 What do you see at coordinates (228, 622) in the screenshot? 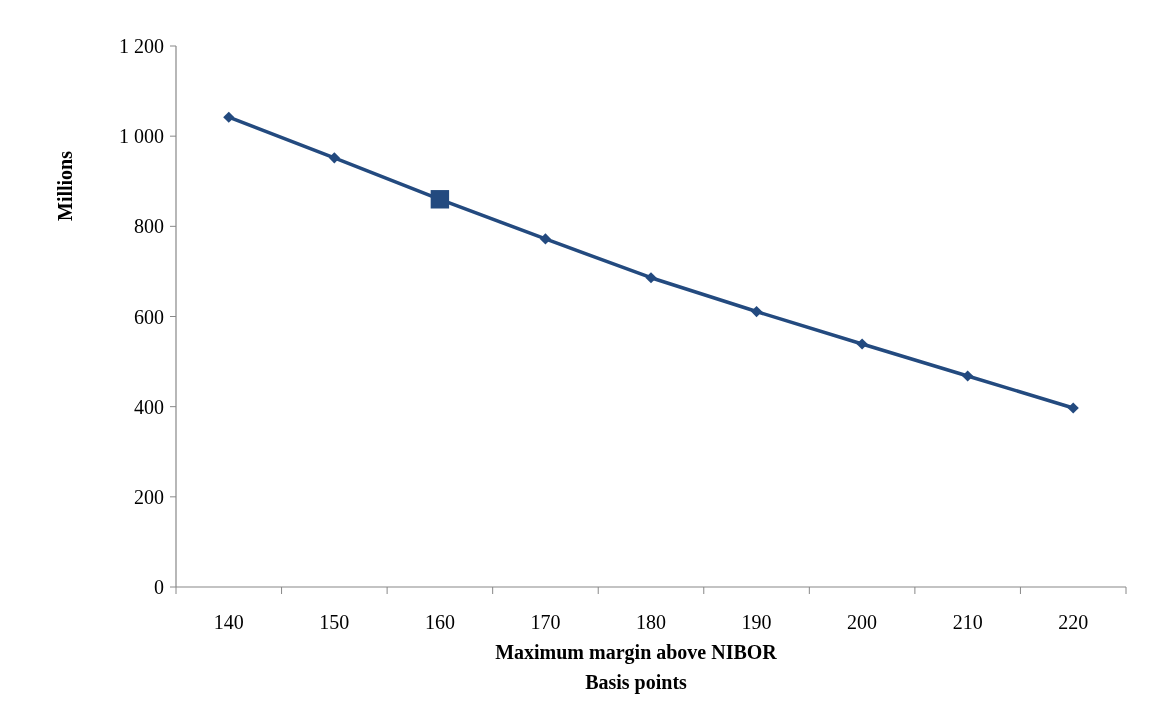
I see `x-tick-label: 140` at bounding box center [228, 622].